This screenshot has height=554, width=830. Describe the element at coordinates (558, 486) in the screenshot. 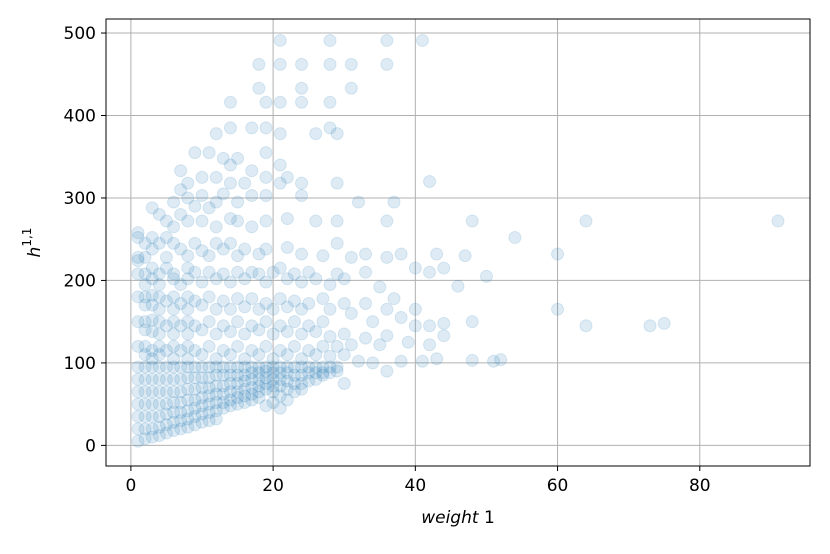

I see `x-tick-label: 60` at that location.